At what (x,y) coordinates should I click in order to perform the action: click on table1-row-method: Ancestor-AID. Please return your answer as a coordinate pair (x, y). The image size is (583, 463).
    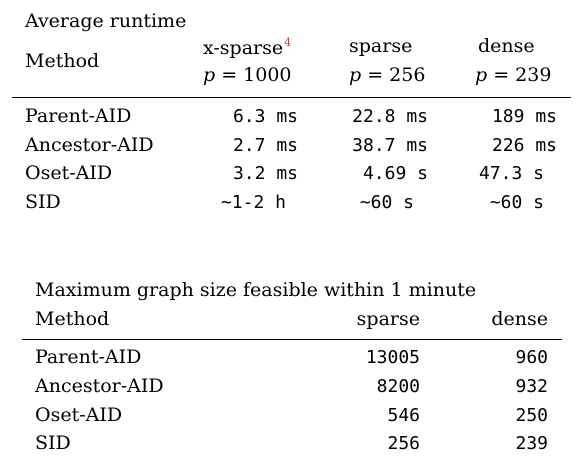
    Looking at the image, I should click on (89, 145).